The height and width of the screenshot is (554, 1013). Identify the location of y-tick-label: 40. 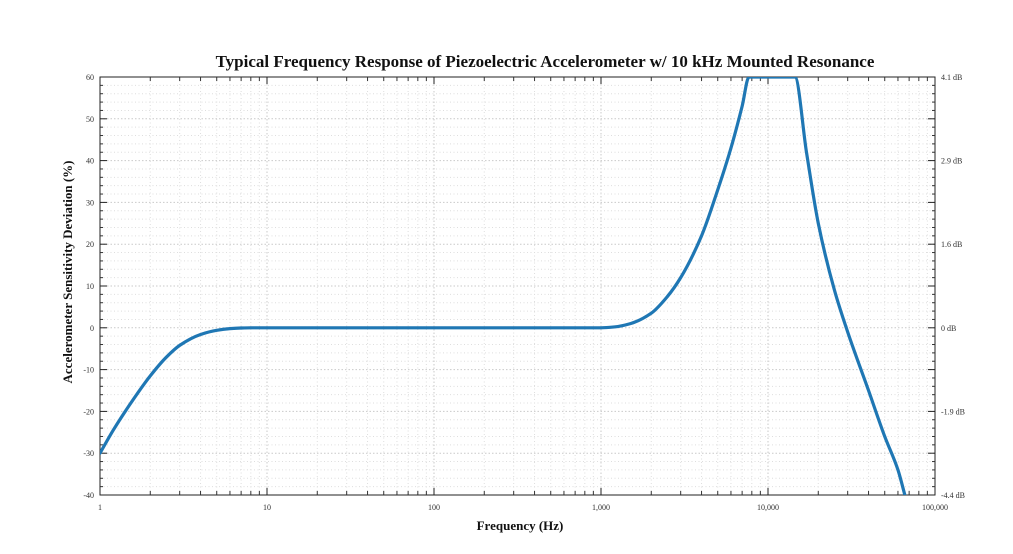
(90, 161).